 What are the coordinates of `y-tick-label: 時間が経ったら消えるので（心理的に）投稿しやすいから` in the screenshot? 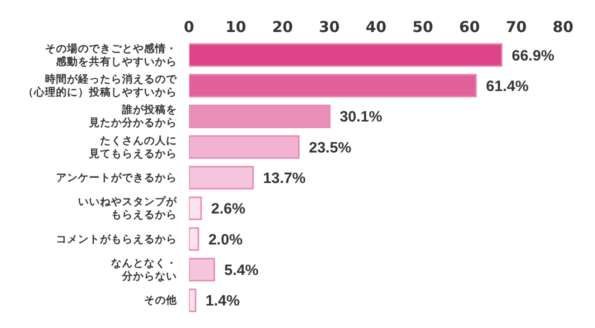 It's located at (100, 85).